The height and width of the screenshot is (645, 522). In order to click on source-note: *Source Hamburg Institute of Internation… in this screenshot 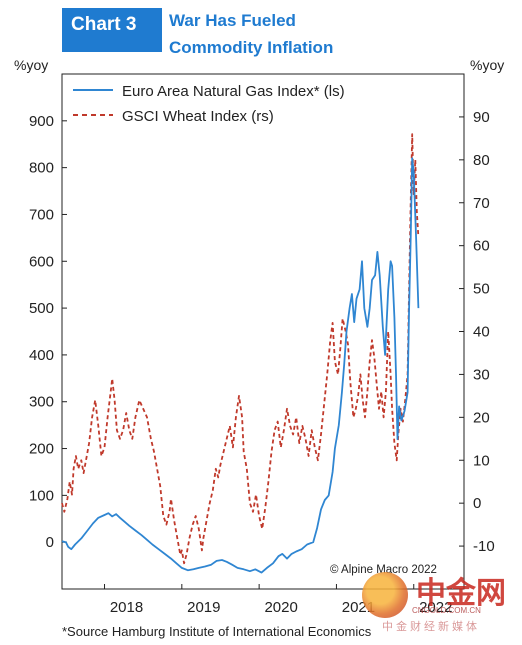, I will do `click(217, 631)`.